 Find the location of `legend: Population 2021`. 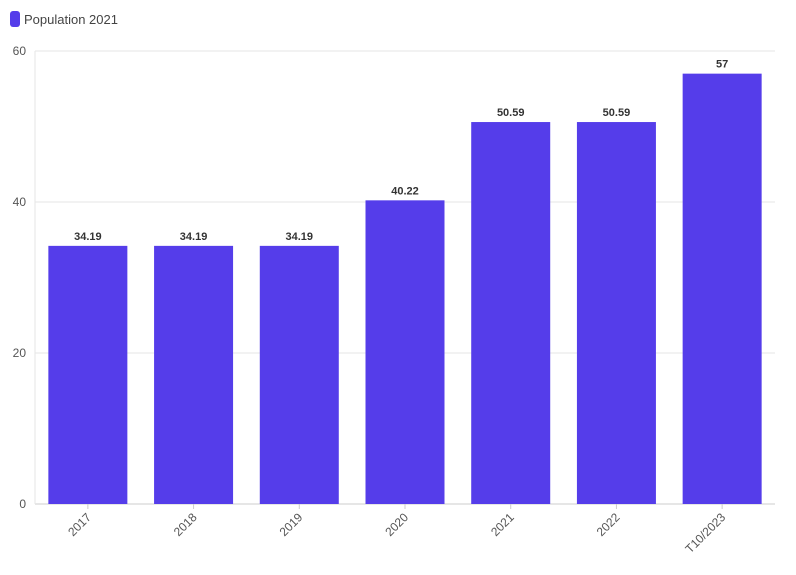

legend: Population 2021 is located at coordinates (64, 19).